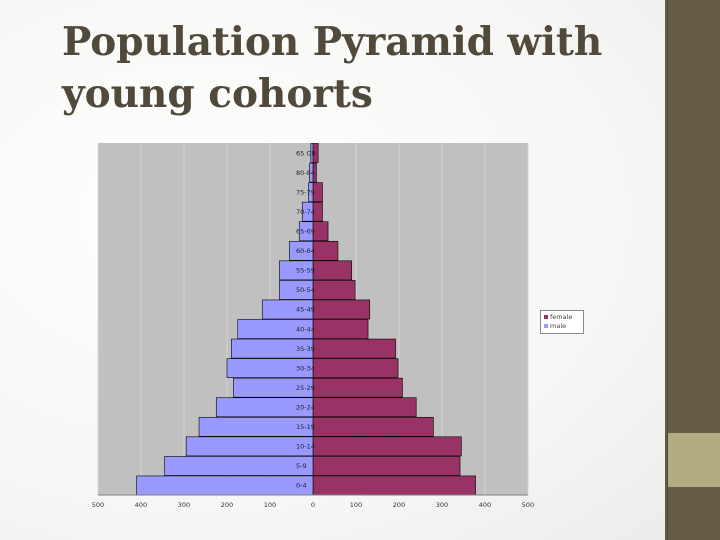 Image resolution: width=720 pixels, height=540 pixels. Describe the element at coordinates (561, 317) in the screenshot. I see `legend-label-female: female` at that location.